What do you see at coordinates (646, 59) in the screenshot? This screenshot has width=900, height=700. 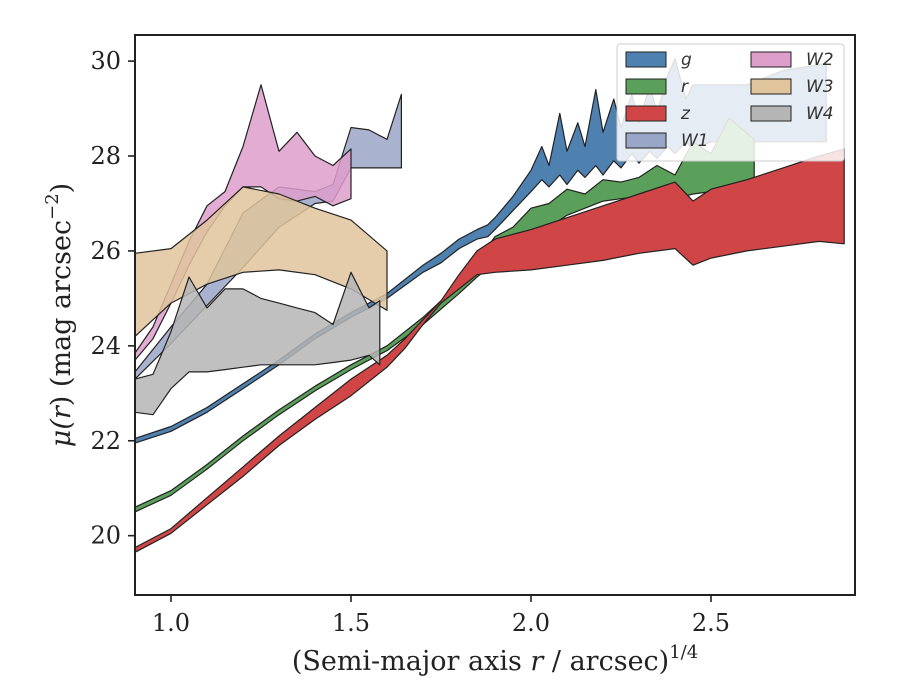 I see `legend-swatch-g` at bounding box center [646, 59].